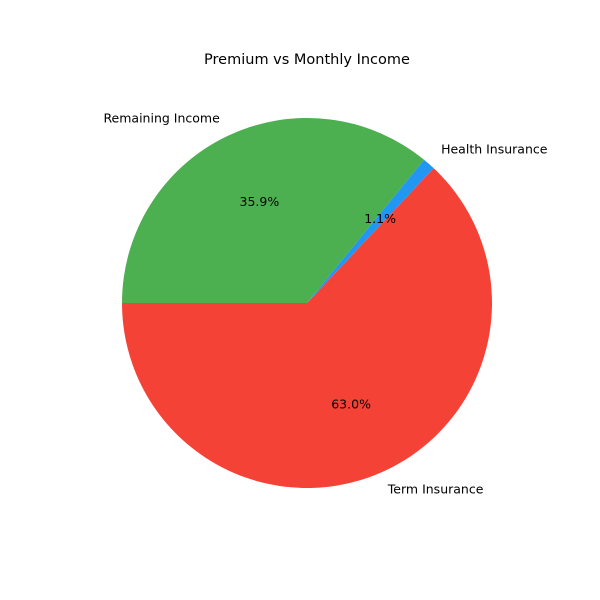 The width and height of the screenshot is (600, 600). What do you see at coordinates (260, 201) in the screenshot?
I see `slice-percent-remaining-income: 35.9%` at bounding box center [260, 201].